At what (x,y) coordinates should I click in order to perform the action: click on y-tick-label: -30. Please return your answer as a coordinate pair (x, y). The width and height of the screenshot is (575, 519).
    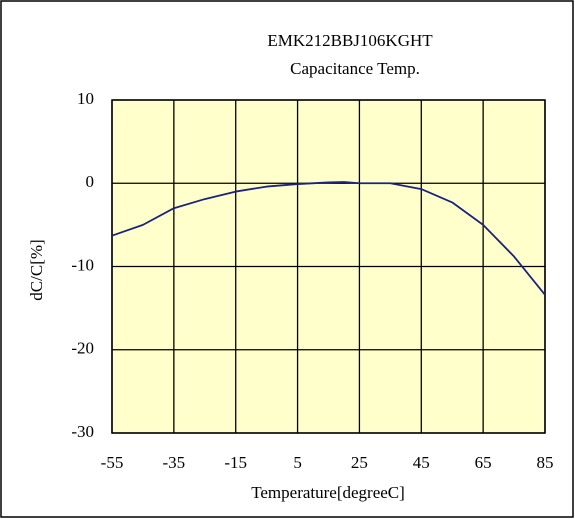
    Looking at the image, I should click on (82, 431).